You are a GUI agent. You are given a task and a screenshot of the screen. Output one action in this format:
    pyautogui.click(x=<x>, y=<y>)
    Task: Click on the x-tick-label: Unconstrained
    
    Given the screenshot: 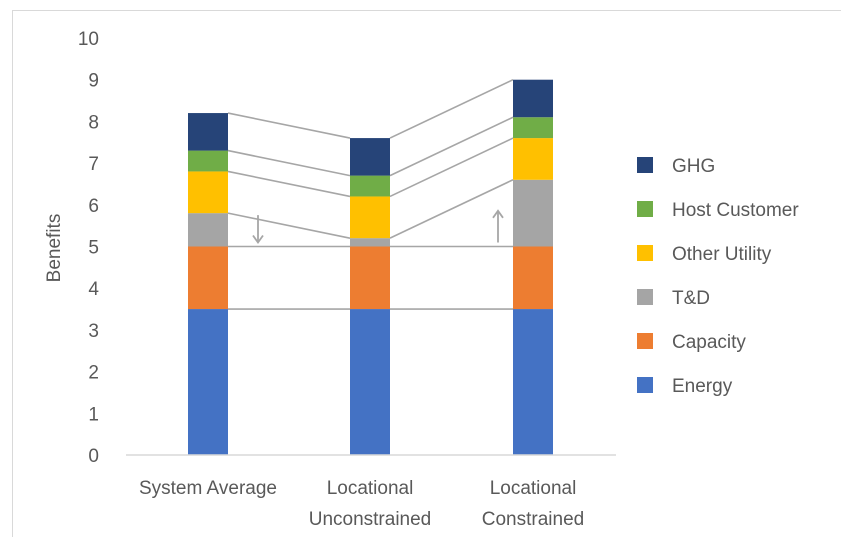 What is the action you would take?
    pyautogui.click(x=370, y=519)
    